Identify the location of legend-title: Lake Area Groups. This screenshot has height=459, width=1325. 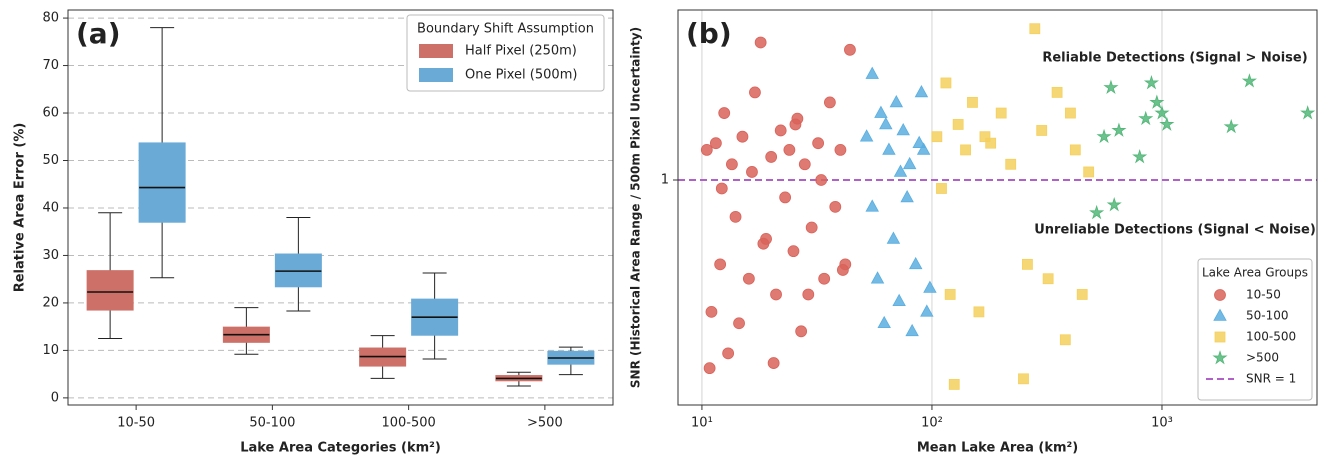
(1255, 273).